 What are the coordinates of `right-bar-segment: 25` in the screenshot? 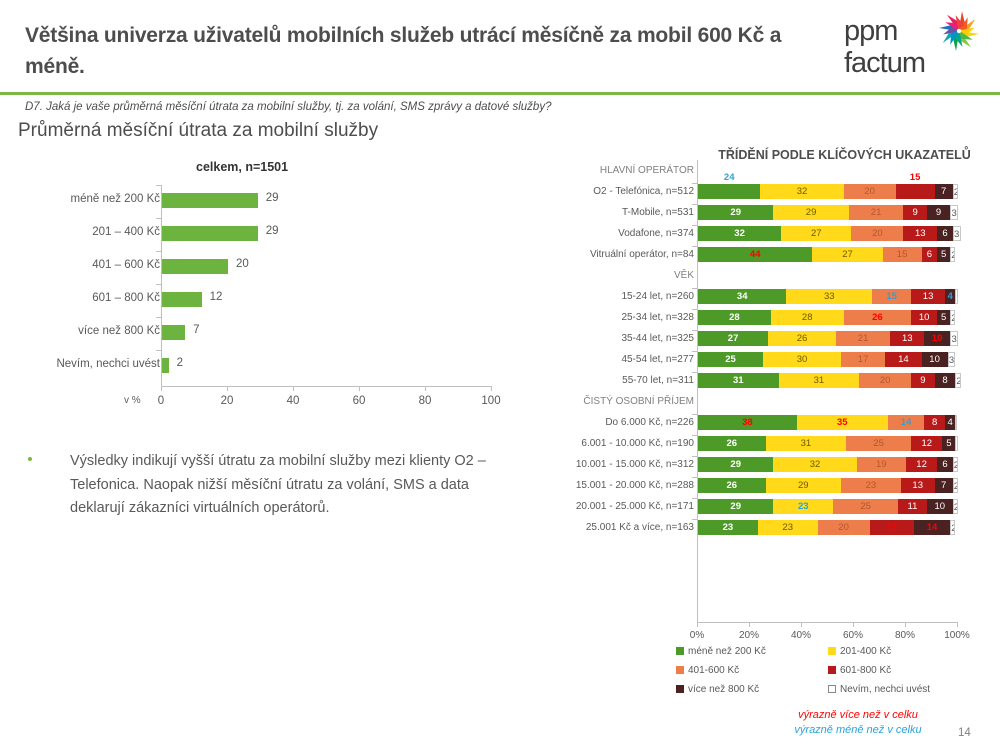 It's located at (866, 506).